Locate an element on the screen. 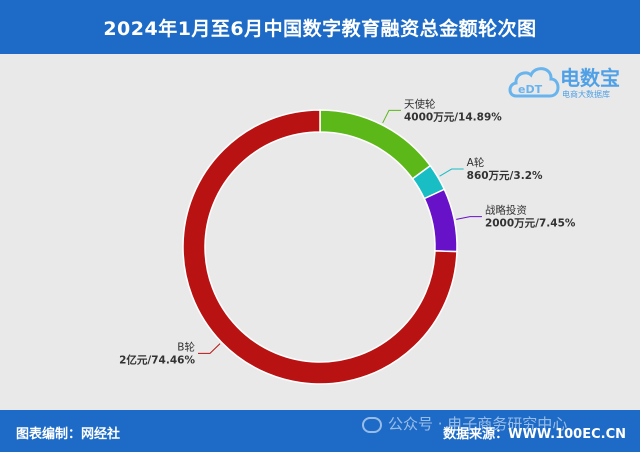  slice-name-label: A轮 is located at coordinates (476, 162).